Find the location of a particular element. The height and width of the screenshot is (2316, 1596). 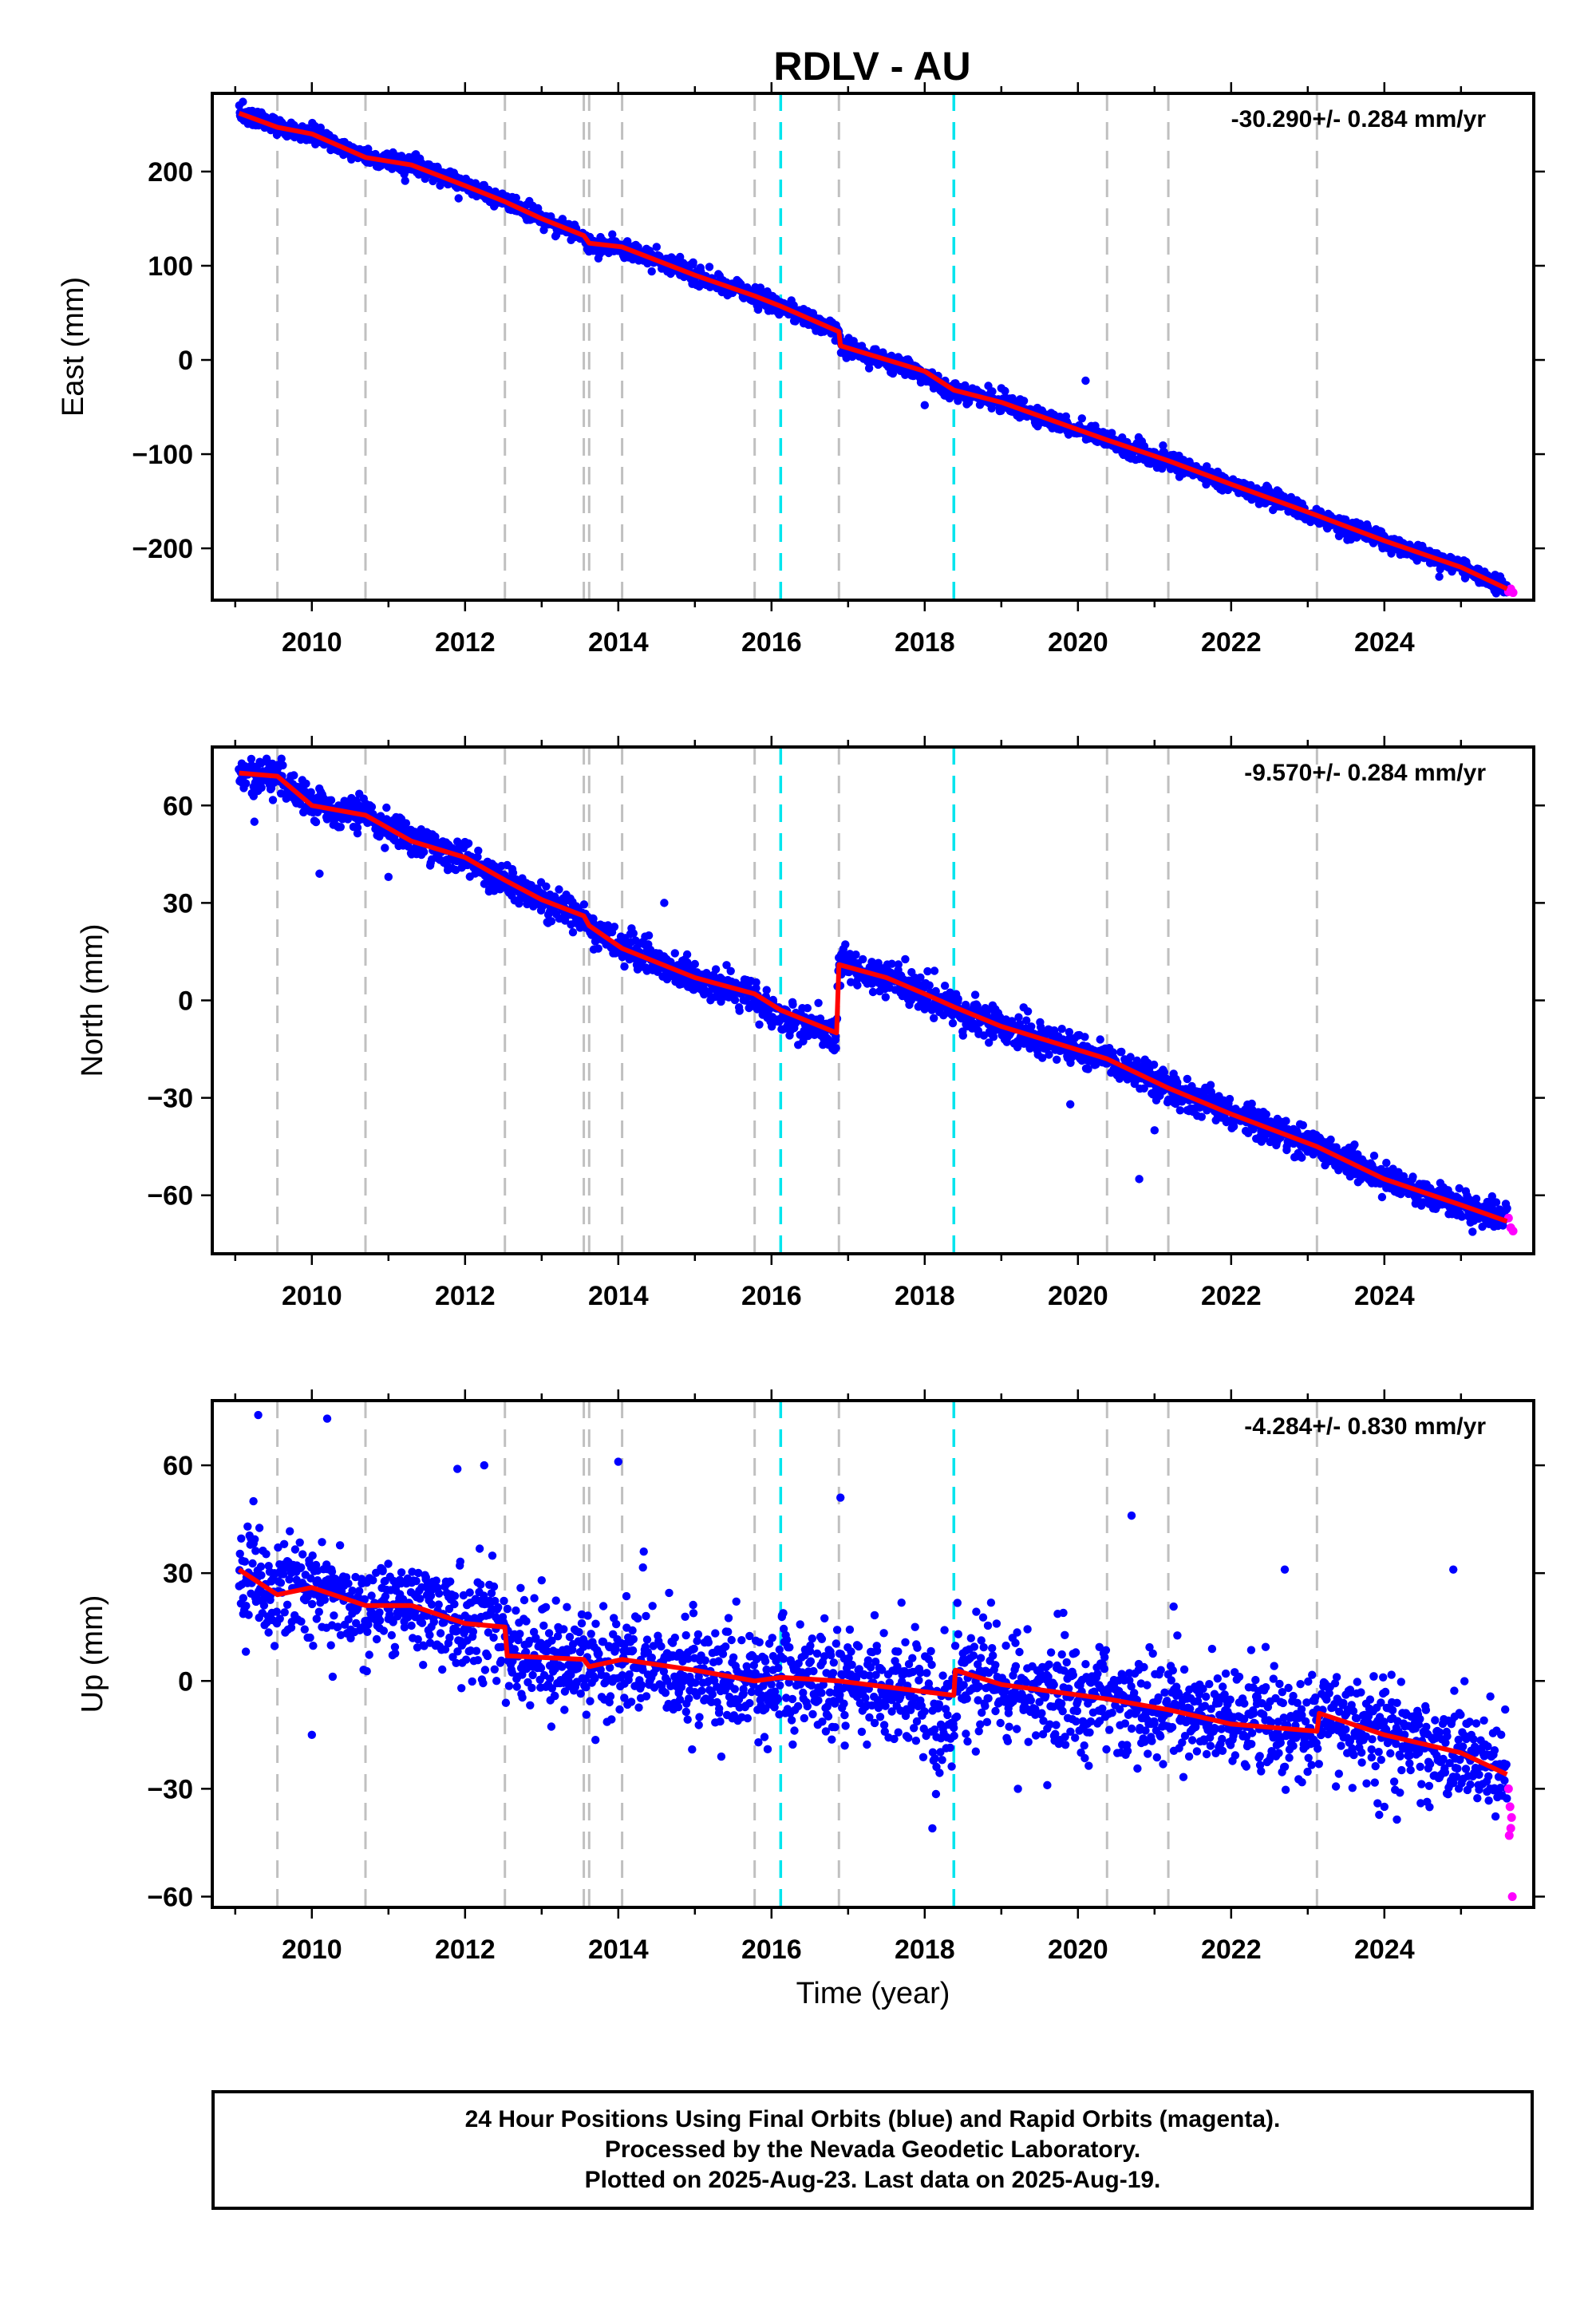

x-tick-label: 2014 is located at coordinates (618, 1296).